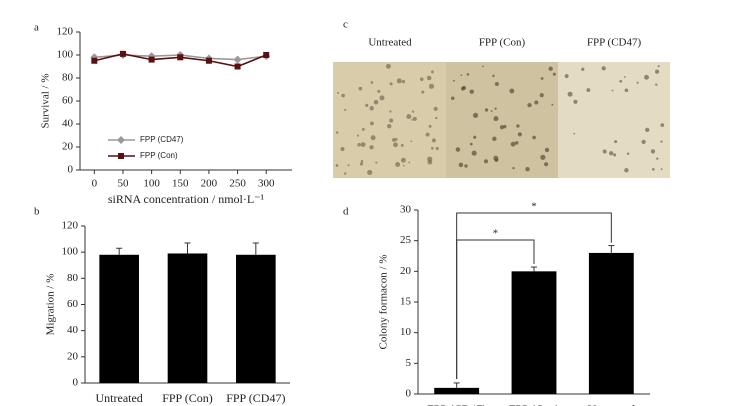 The height and width of the screenshot is (406, 734). What do you see at coordinates (162, 139) in the screenshot?
I see `legend-label: FPP (CD47)` at bounding box center [162, 139].